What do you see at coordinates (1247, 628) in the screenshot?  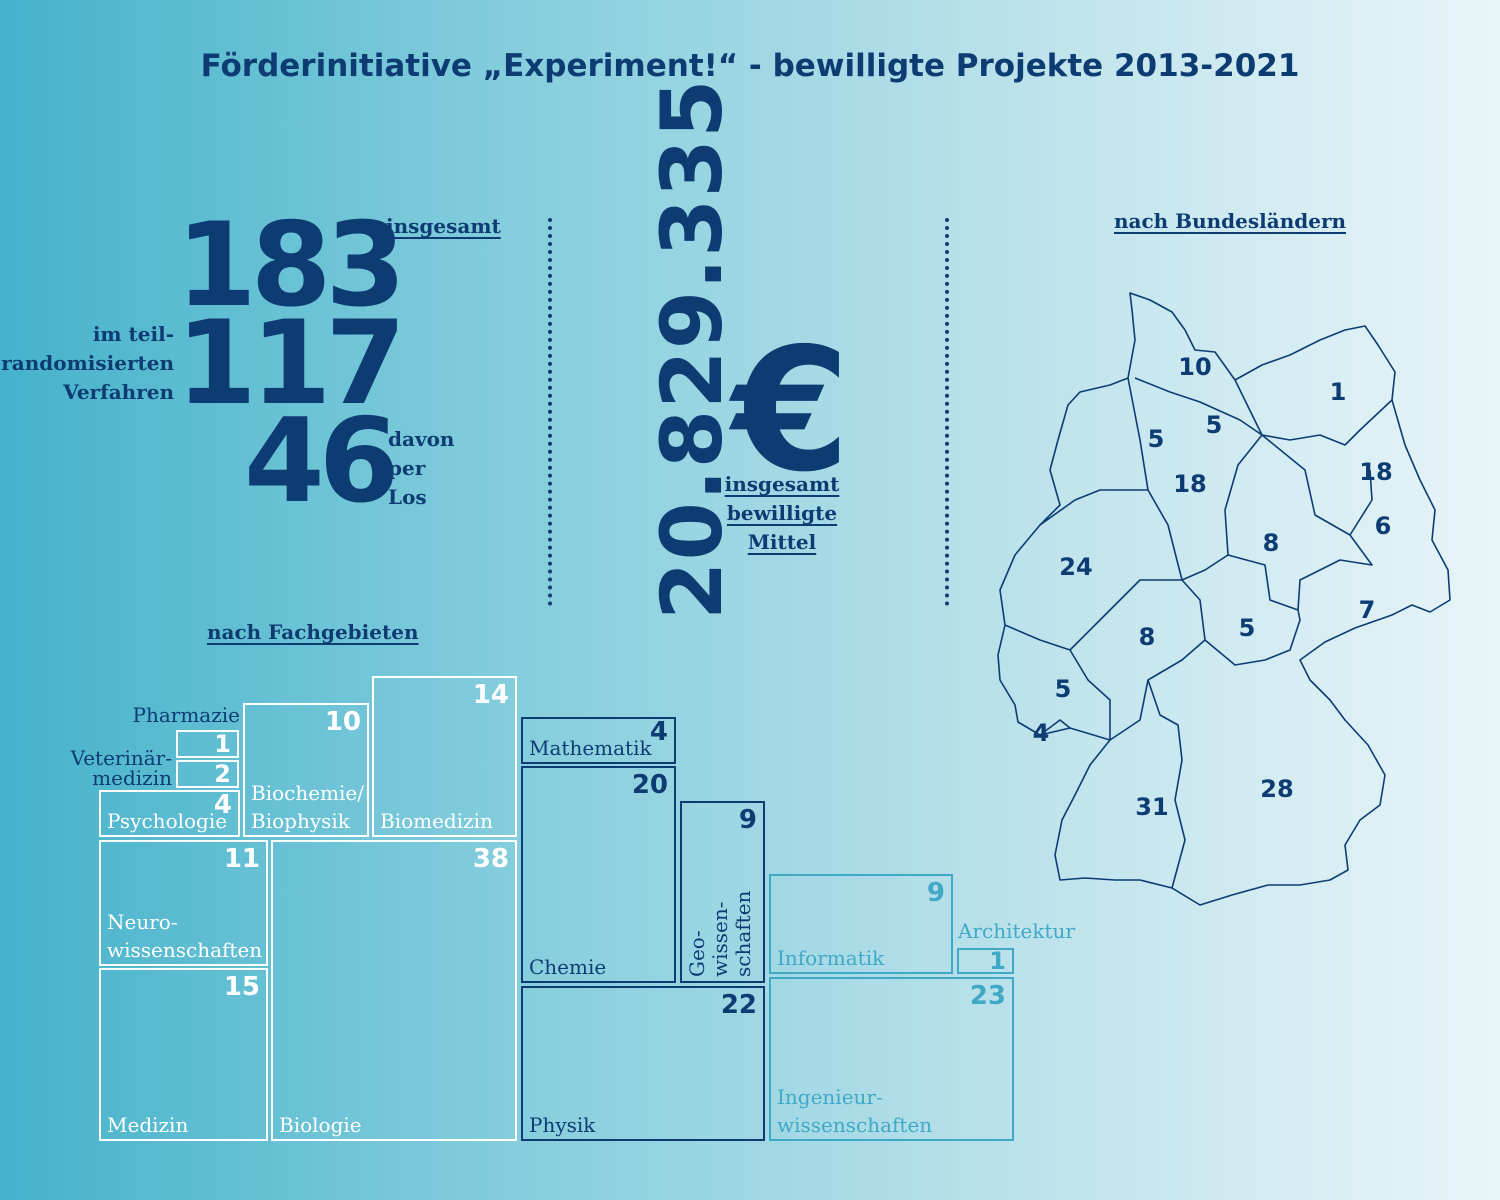 I see `state-value-thueringen: 5` at bounding box center [1247, 628].